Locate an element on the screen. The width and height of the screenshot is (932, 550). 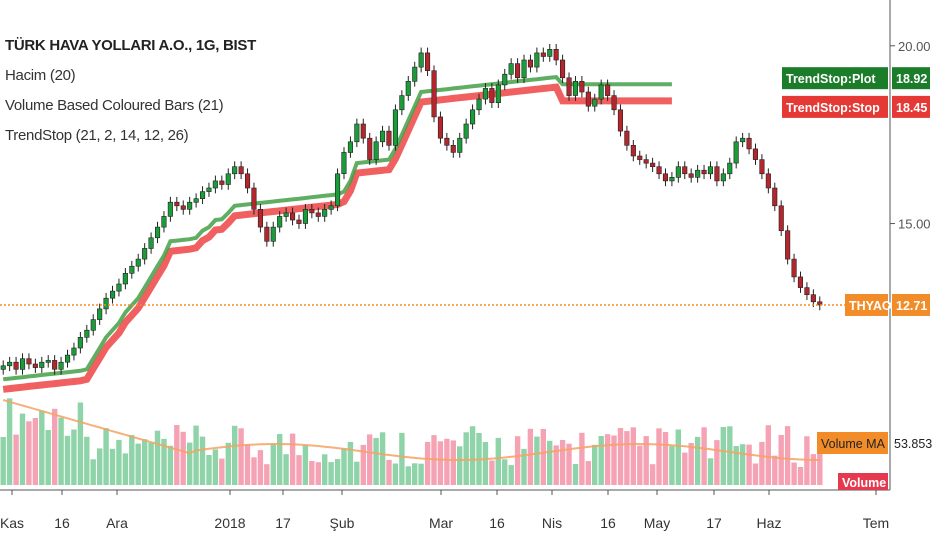
legend-trendstop: TrendStop (21, 2, 14, 12, 26) is located at coordinates (97, 135).